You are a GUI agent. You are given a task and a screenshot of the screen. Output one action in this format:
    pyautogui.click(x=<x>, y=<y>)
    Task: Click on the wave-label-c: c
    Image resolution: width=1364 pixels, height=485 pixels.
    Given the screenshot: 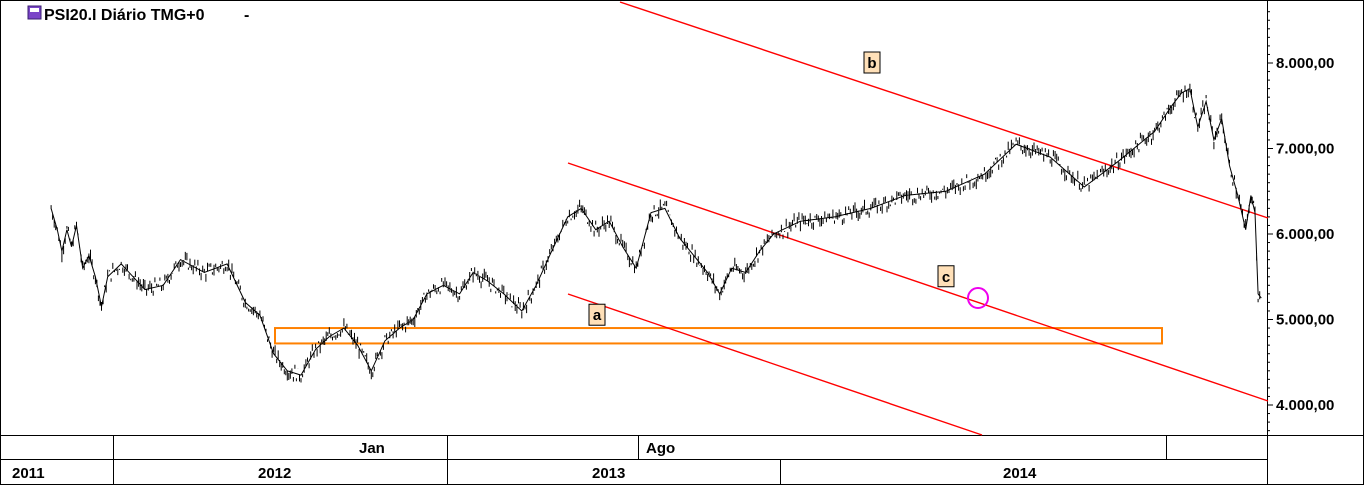 What is the action you would take?
    pyautogui.click(x=946, y=276)
    